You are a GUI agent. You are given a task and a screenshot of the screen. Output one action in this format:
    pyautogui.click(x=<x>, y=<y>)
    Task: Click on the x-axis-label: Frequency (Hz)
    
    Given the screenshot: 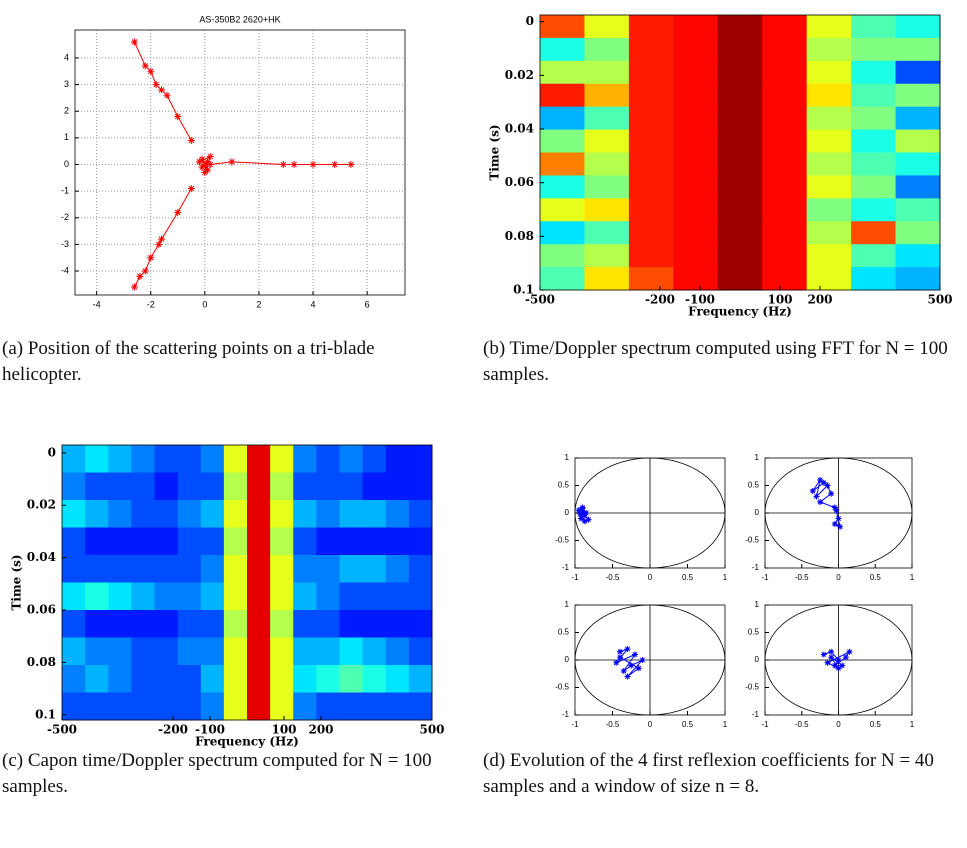 What is the action you would take?
    pyautogui.click(x=740, y=312)
    